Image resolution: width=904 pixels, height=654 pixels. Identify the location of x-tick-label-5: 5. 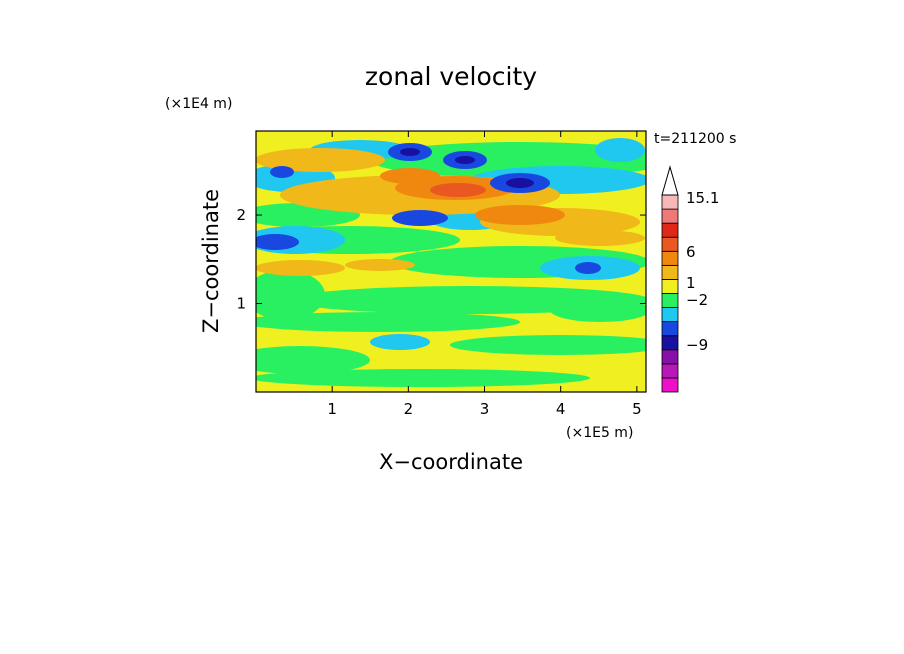
(637, 409).